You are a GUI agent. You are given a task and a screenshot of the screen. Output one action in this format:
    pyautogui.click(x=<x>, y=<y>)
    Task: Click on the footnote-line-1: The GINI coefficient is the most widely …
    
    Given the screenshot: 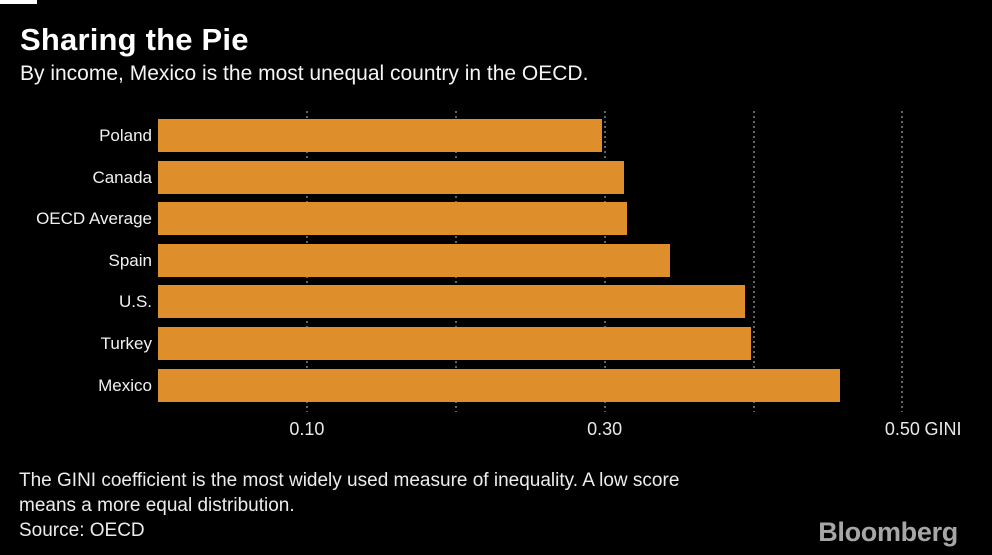 What is the action you would take?
    pyautogui.click(x=349, y=480)
    